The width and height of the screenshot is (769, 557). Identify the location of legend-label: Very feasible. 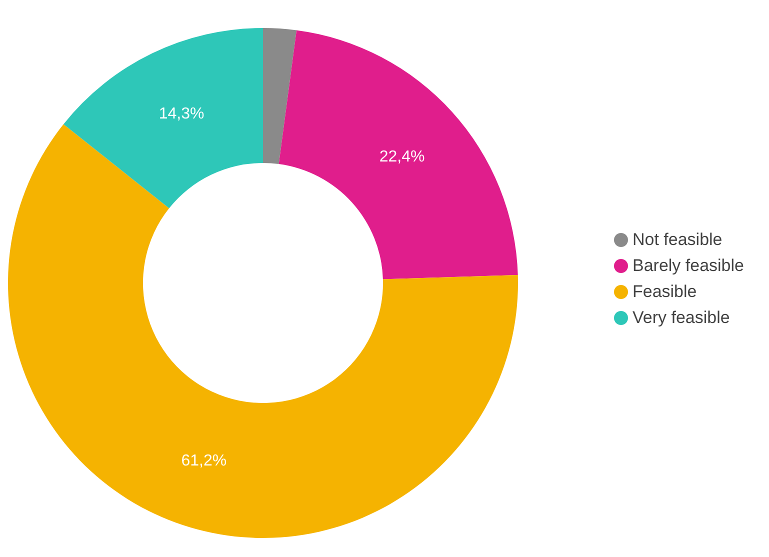
(681, 317).